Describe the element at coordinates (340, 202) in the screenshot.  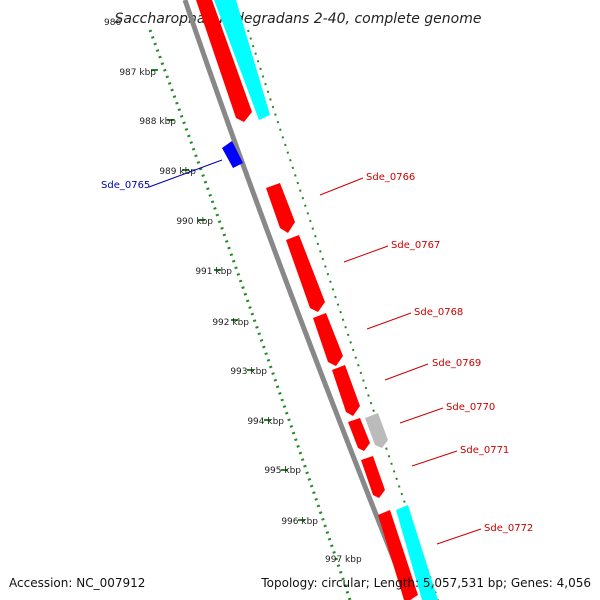
I see `gene-sde-0766: Sde_0766` at that location.